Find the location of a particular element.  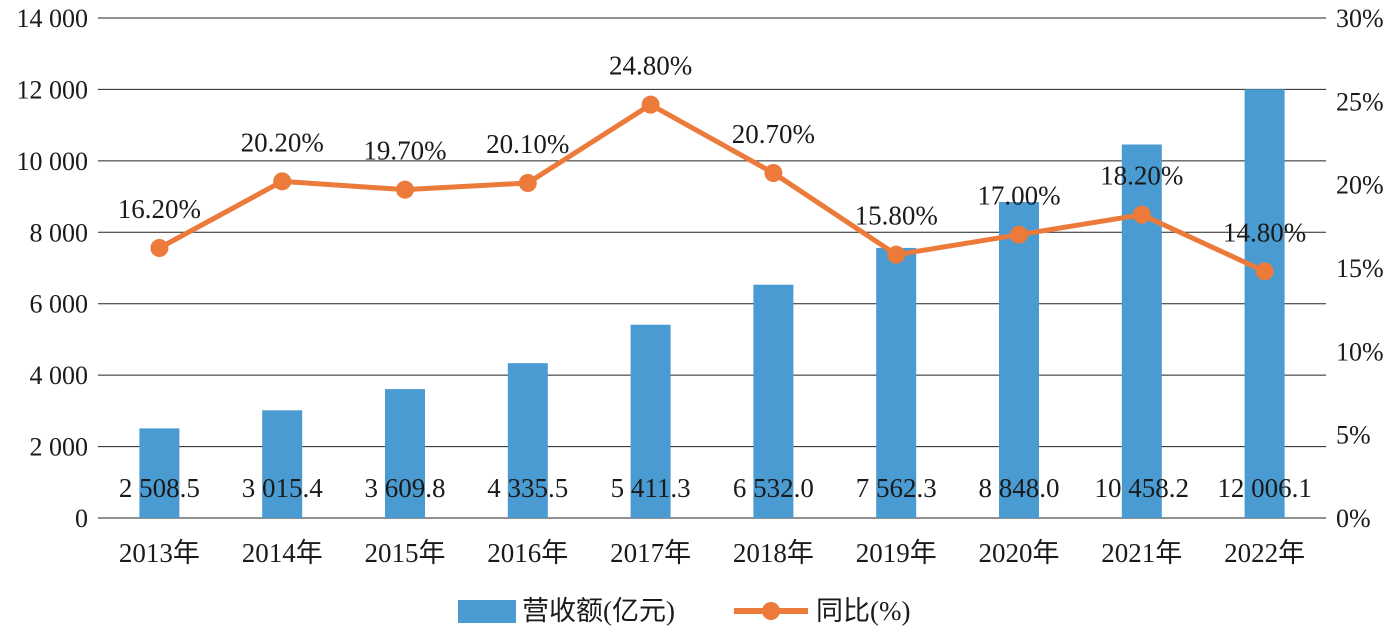

x-tick-label: 2014年 is located at coordinates (282, 553).